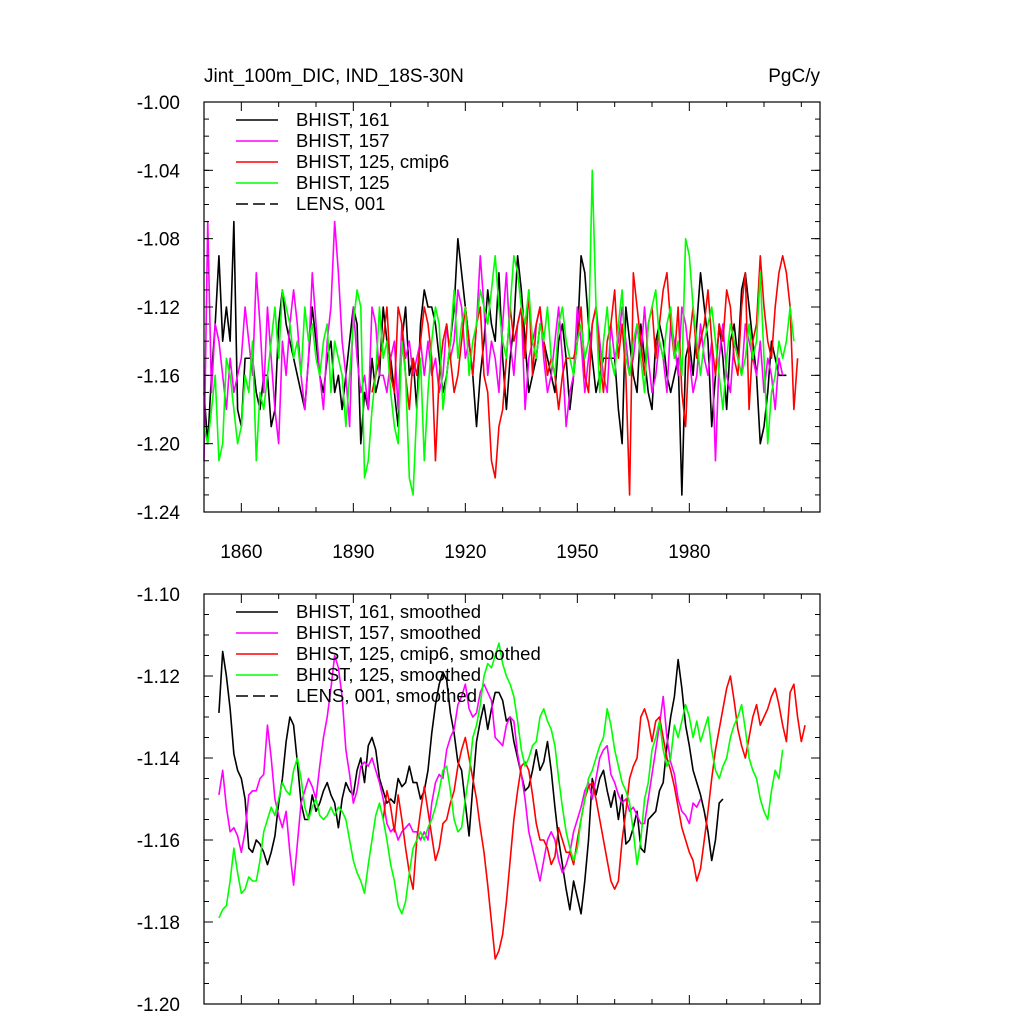 The width and height of the screenshot is (1024, 1024). I want to click on y-tick-label: -1.00, so click(158, 103).